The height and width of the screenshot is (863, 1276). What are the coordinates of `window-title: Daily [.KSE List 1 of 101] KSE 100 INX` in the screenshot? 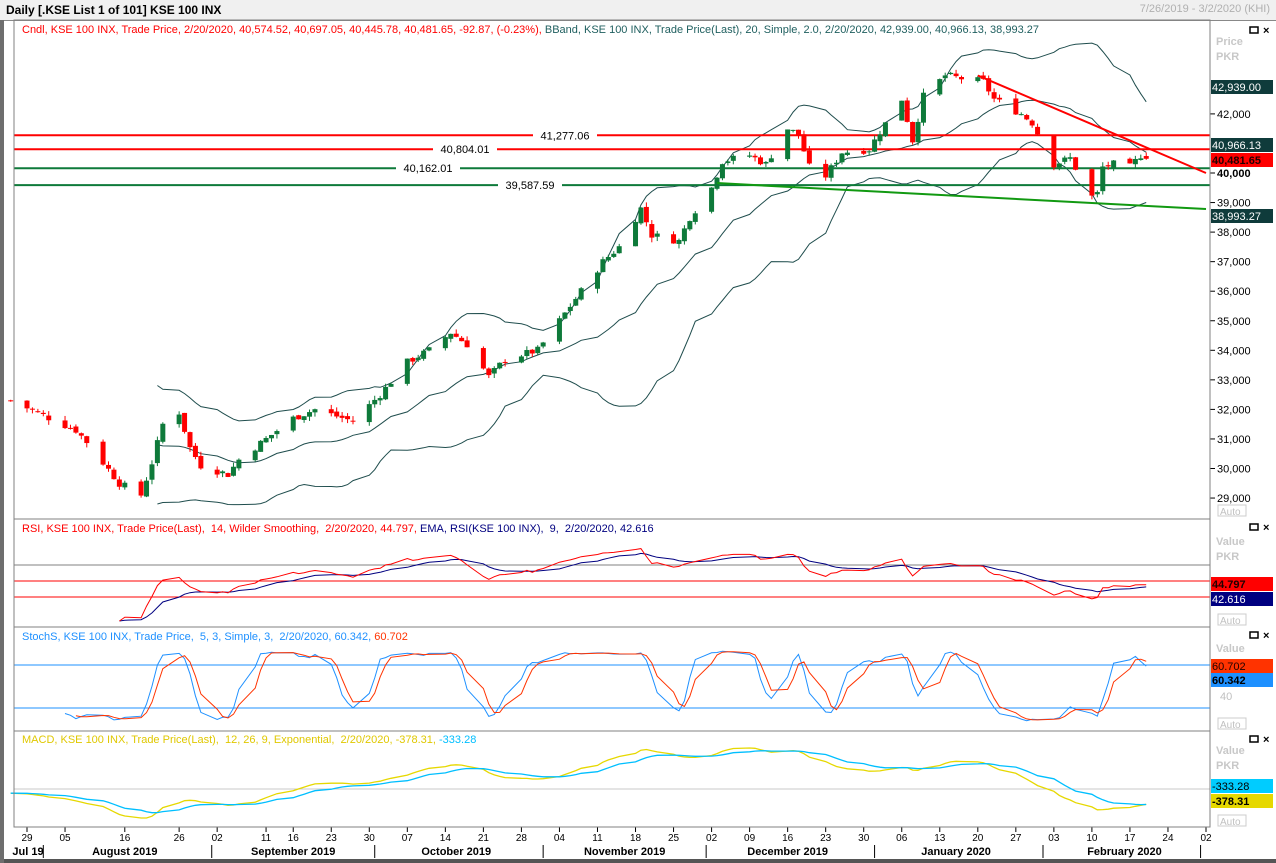 It's located at (114, 10).